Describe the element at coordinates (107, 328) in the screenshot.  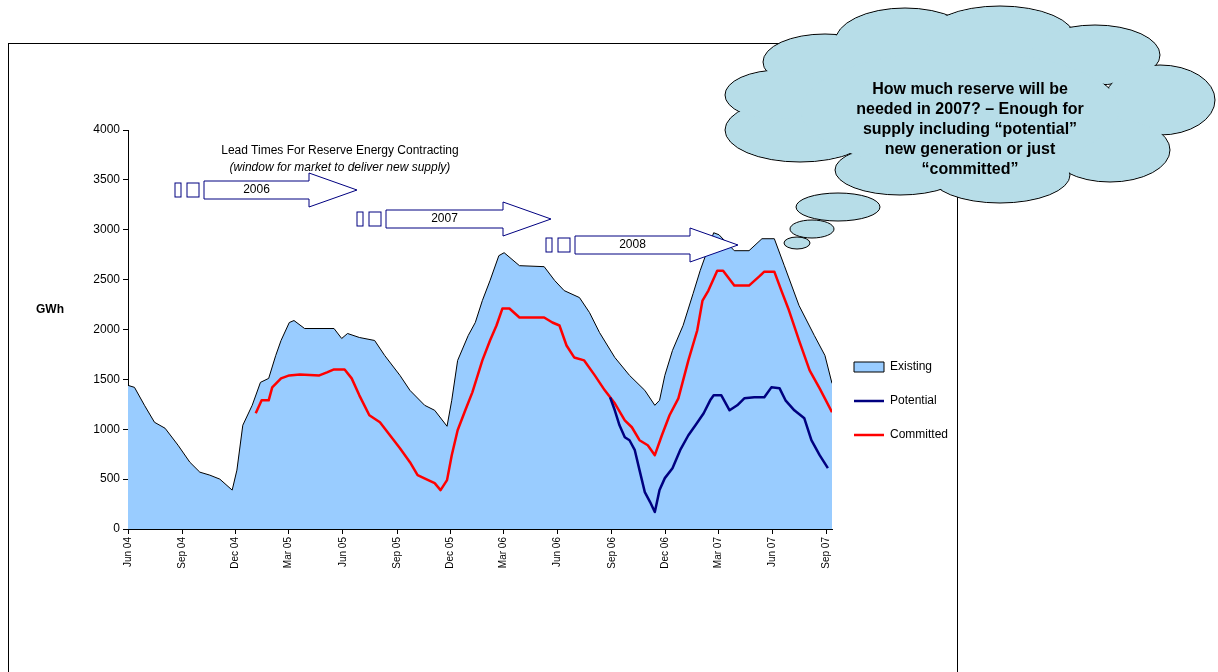
I see `y-tick-label: 2000` at that location.